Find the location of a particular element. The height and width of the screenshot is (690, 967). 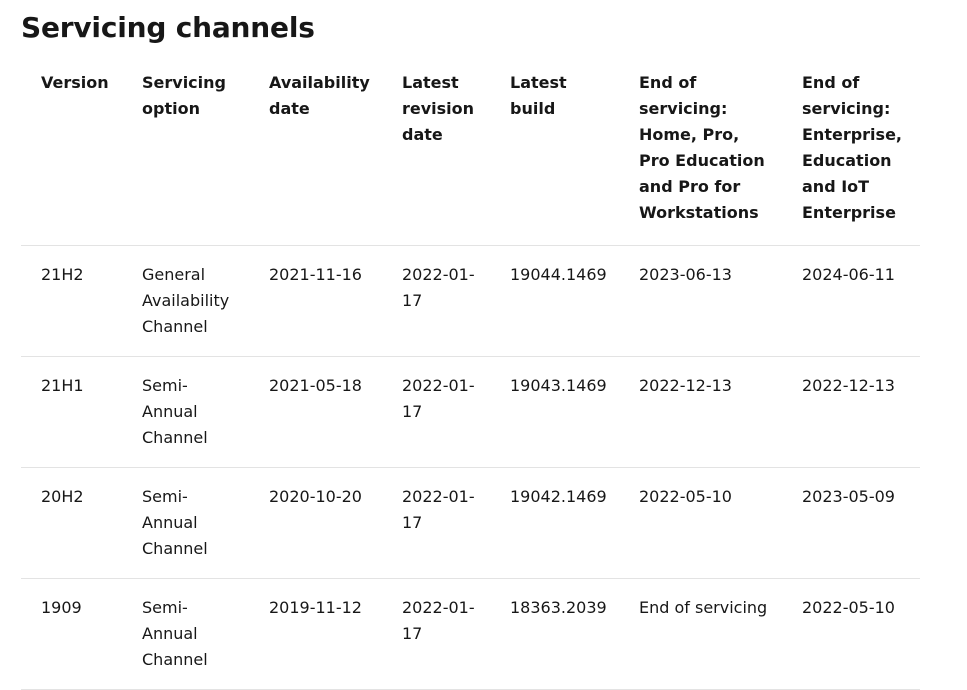

cell-end-of-servicing-home-pro: End of servicing is located at coordinates (700, 634).